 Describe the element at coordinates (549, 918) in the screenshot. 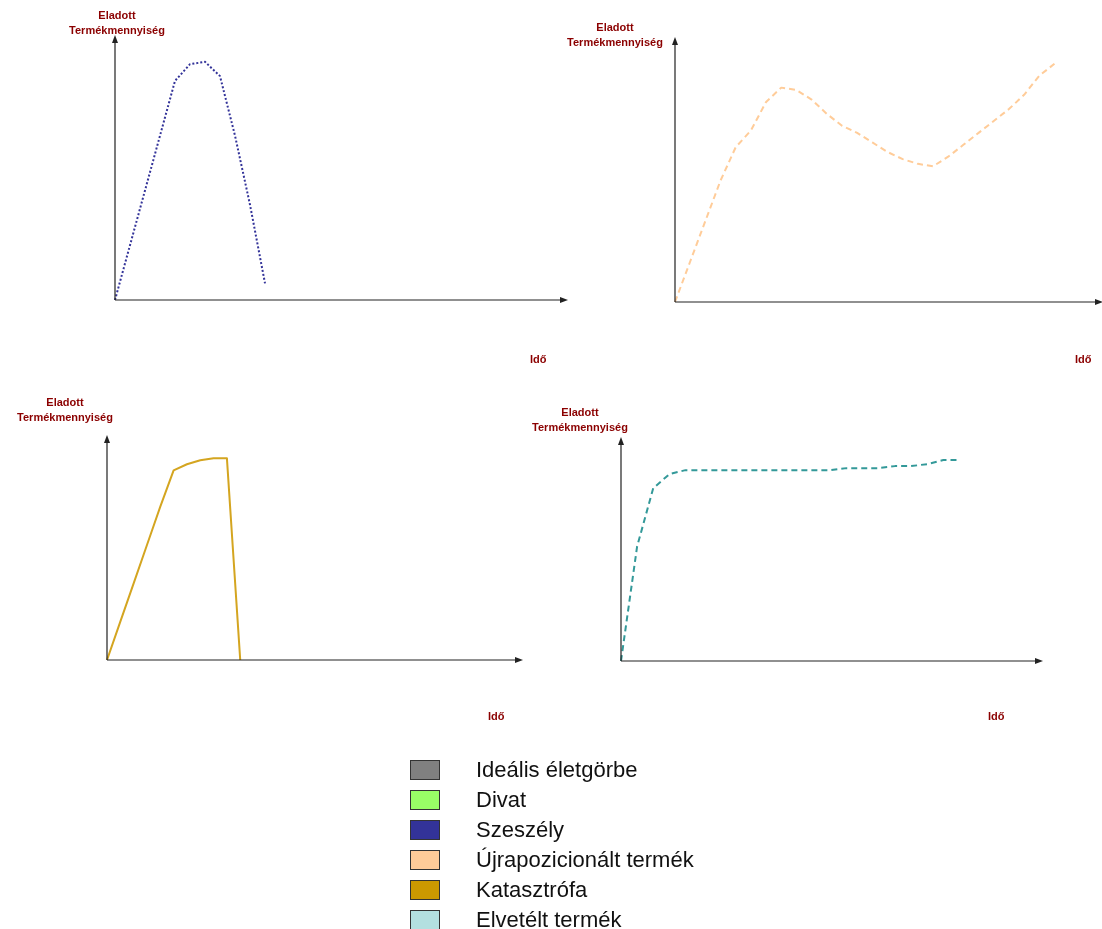

I see `category-label: Elvetélt termék` at that location.